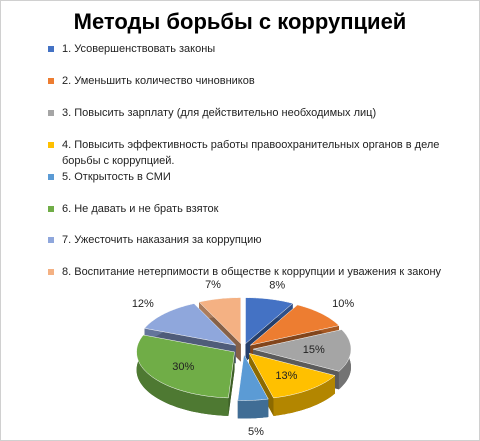  Describe the element at coordinates (116, 177) in the screenshot. I see `legend-text: 5. Открытость в СМИ` at that location.